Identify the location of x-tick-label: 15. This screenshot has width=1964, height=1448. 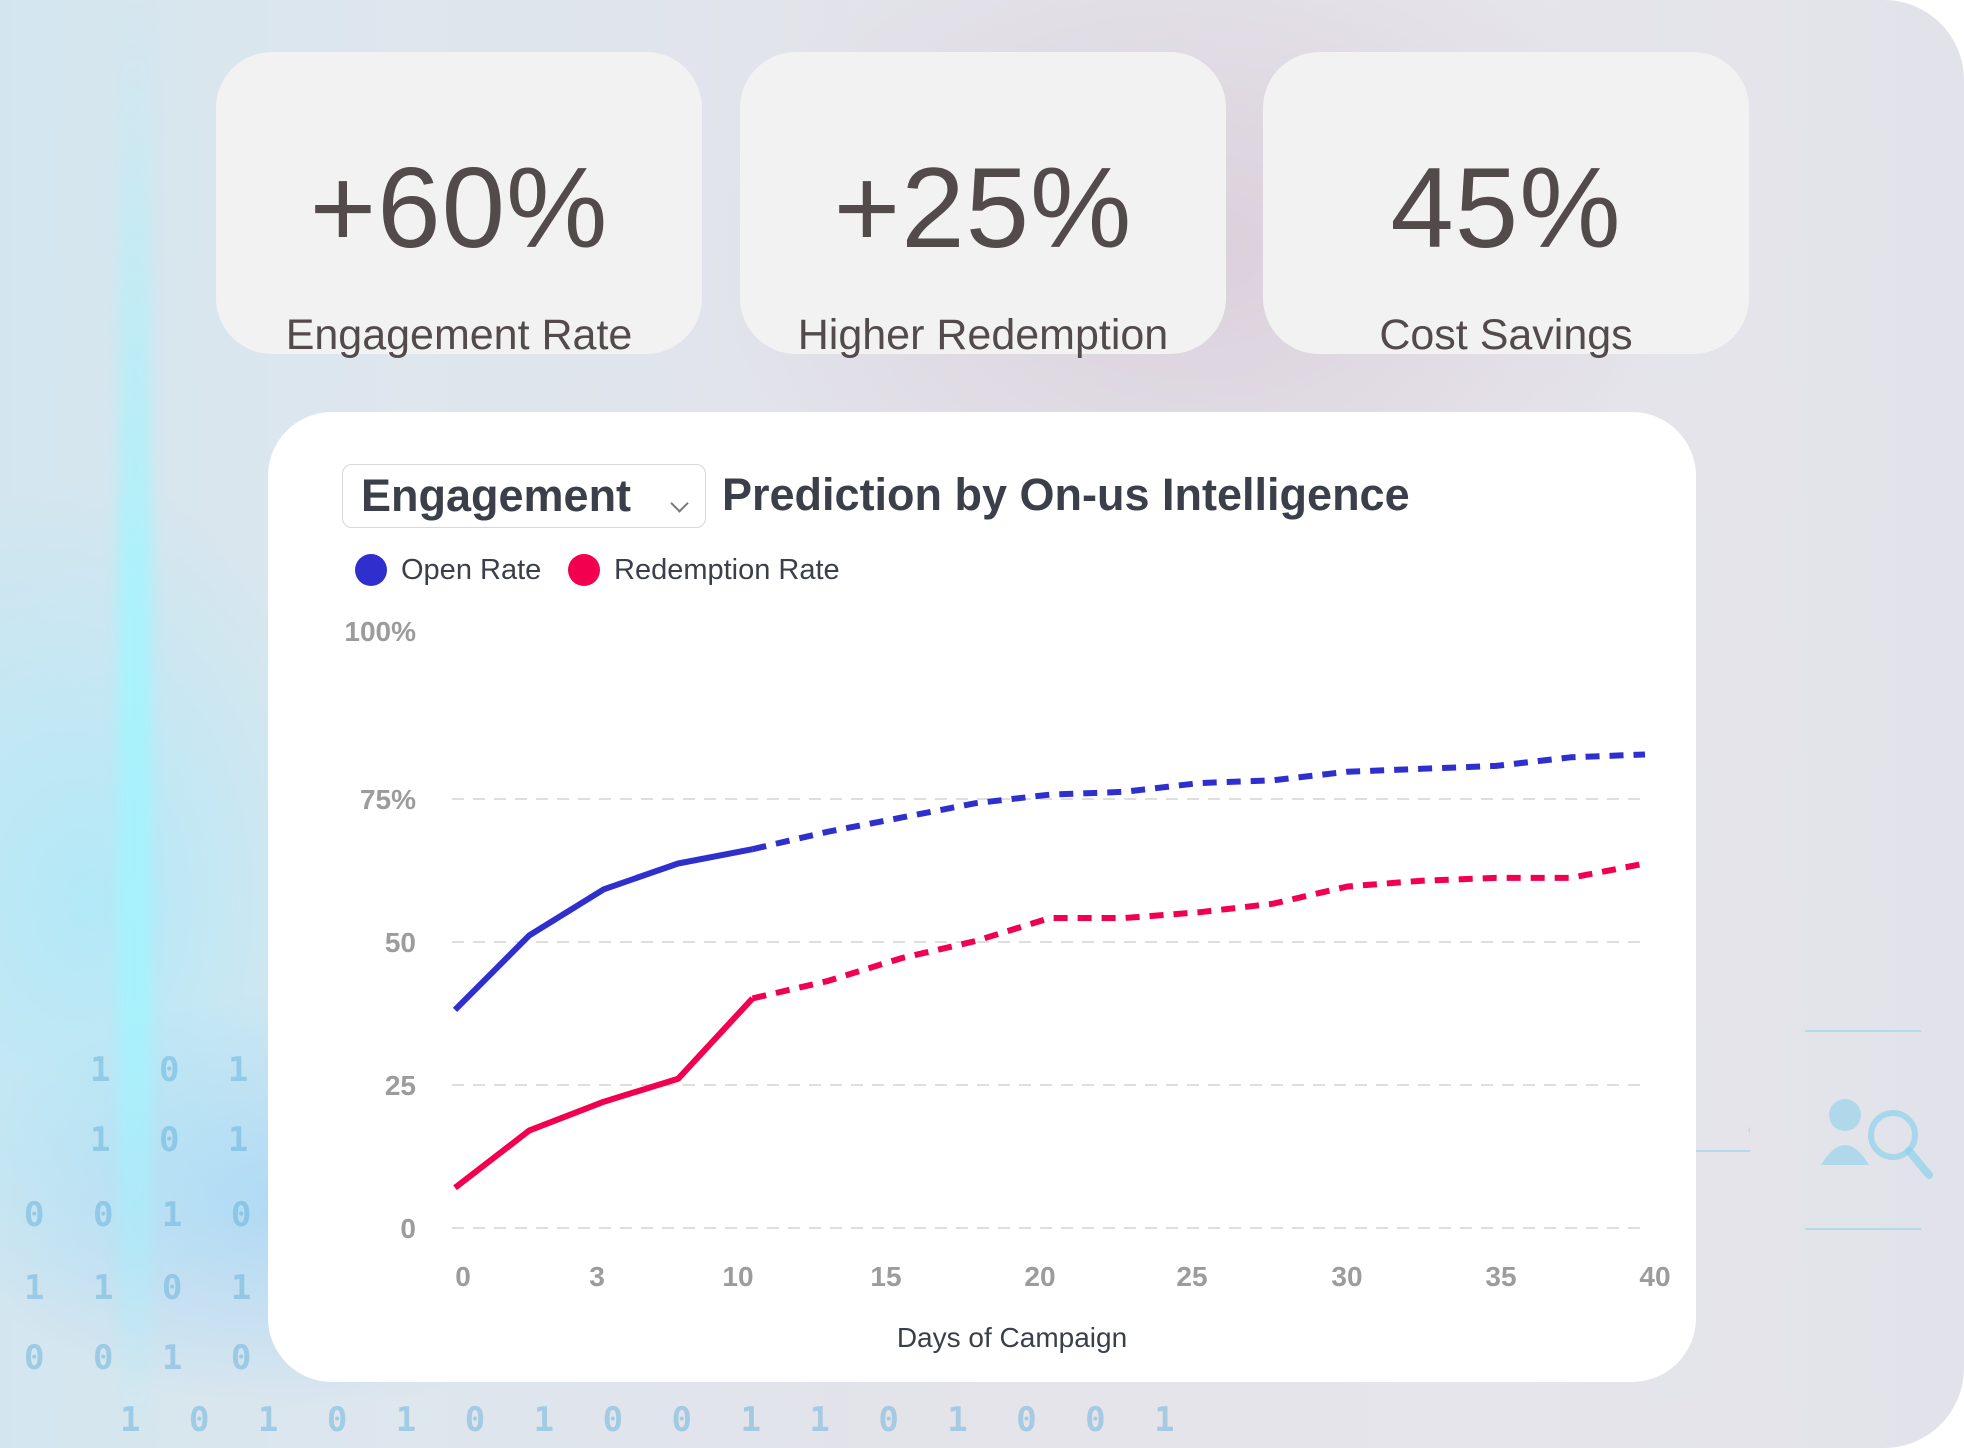
(885, 1276).